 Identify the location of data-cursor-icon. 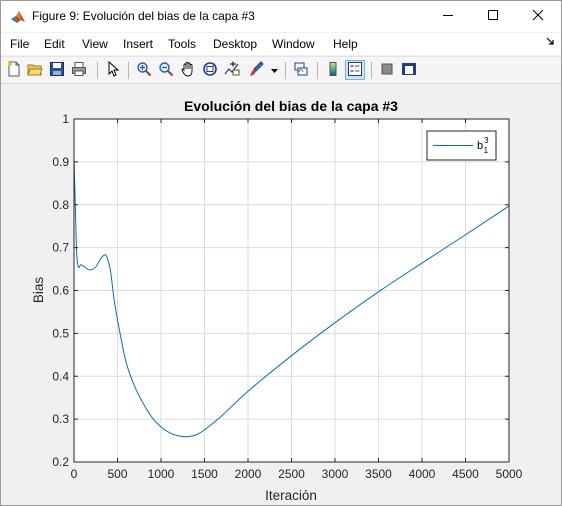
(232, 70).